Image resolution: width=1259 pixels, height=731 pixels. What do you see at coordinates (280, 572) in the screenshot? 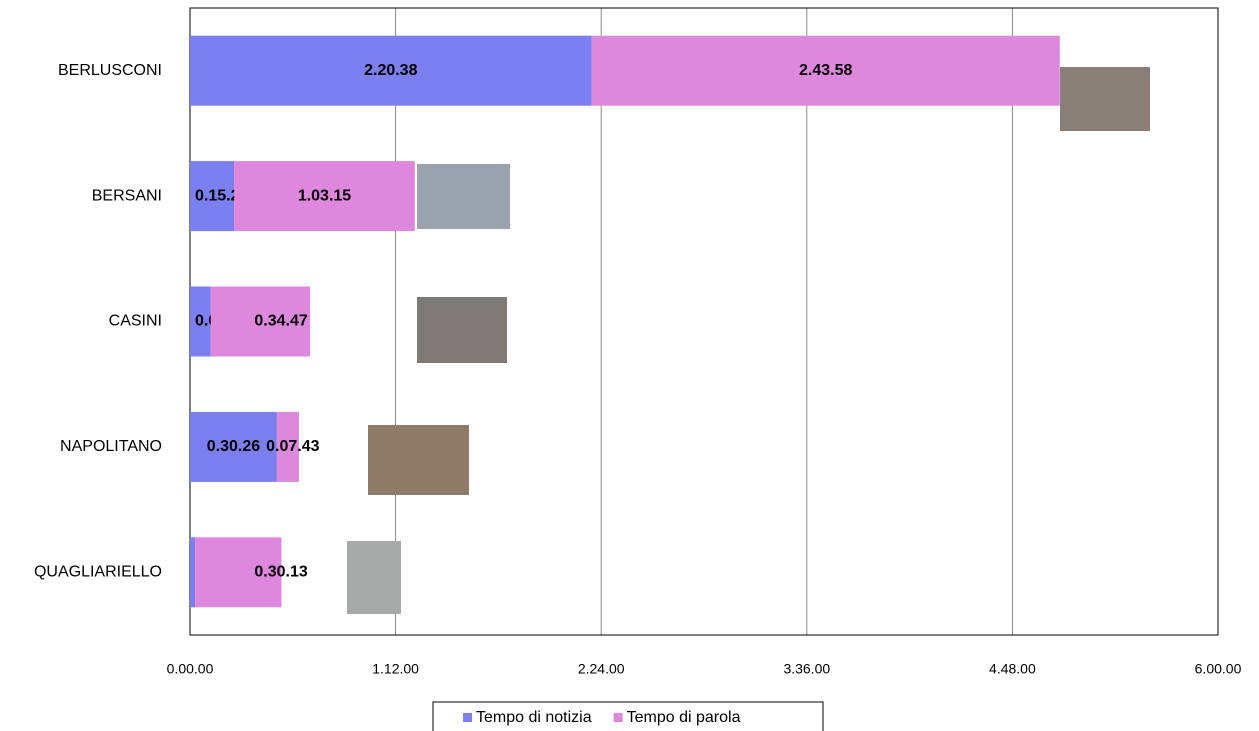
I see `value-label: 0.30.13` at bounding box center [280, 572].